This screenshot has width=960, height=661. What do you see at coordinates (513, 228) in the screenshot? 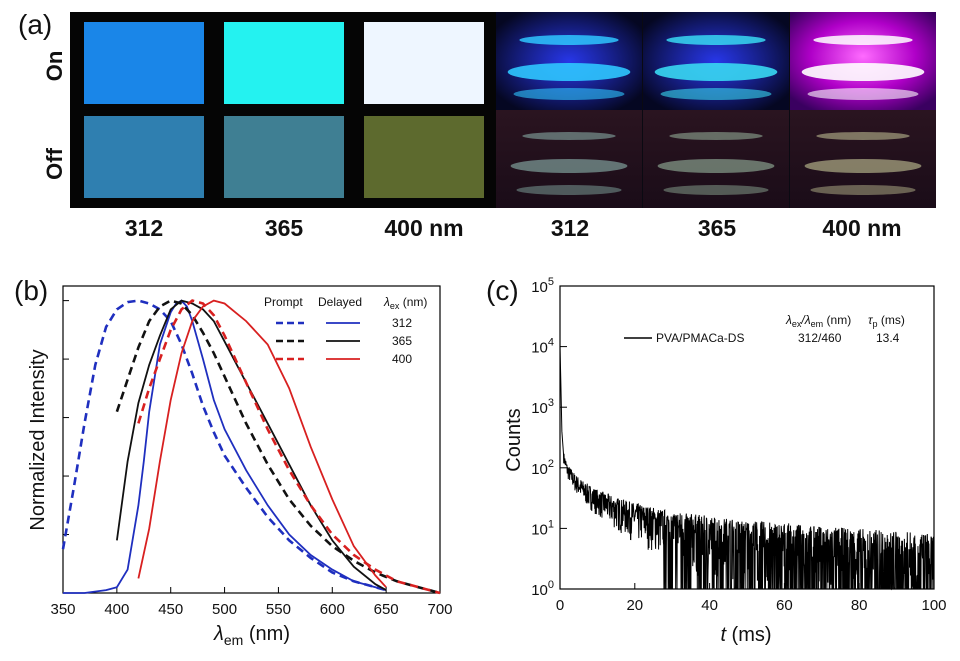
I see `wavelength-labels: 312 365 400 nm 312 365 400 nm` at bounding box center [513, 228].